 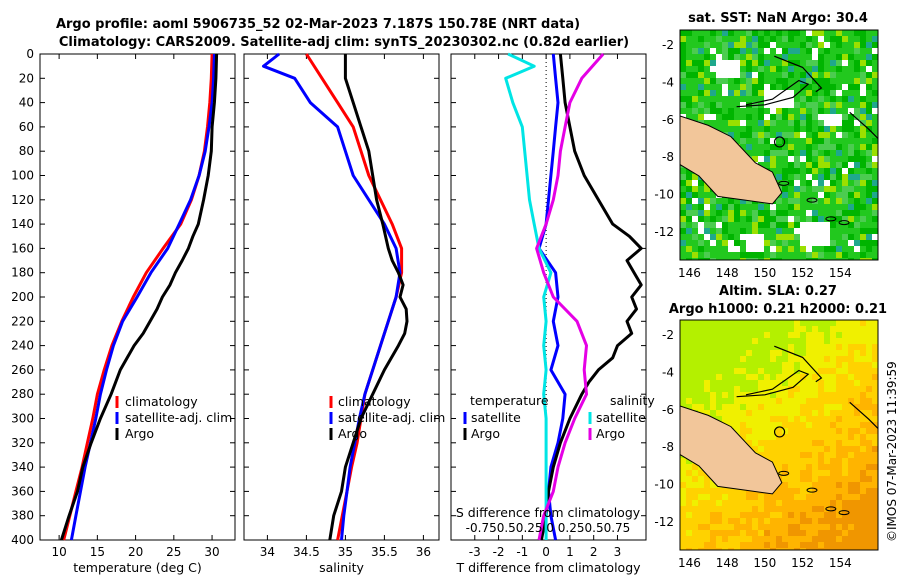 What do you see at coordinates (840, 273) in the screenshot?
I see `map-lon-label: 154` at bounding box center [840, 273].